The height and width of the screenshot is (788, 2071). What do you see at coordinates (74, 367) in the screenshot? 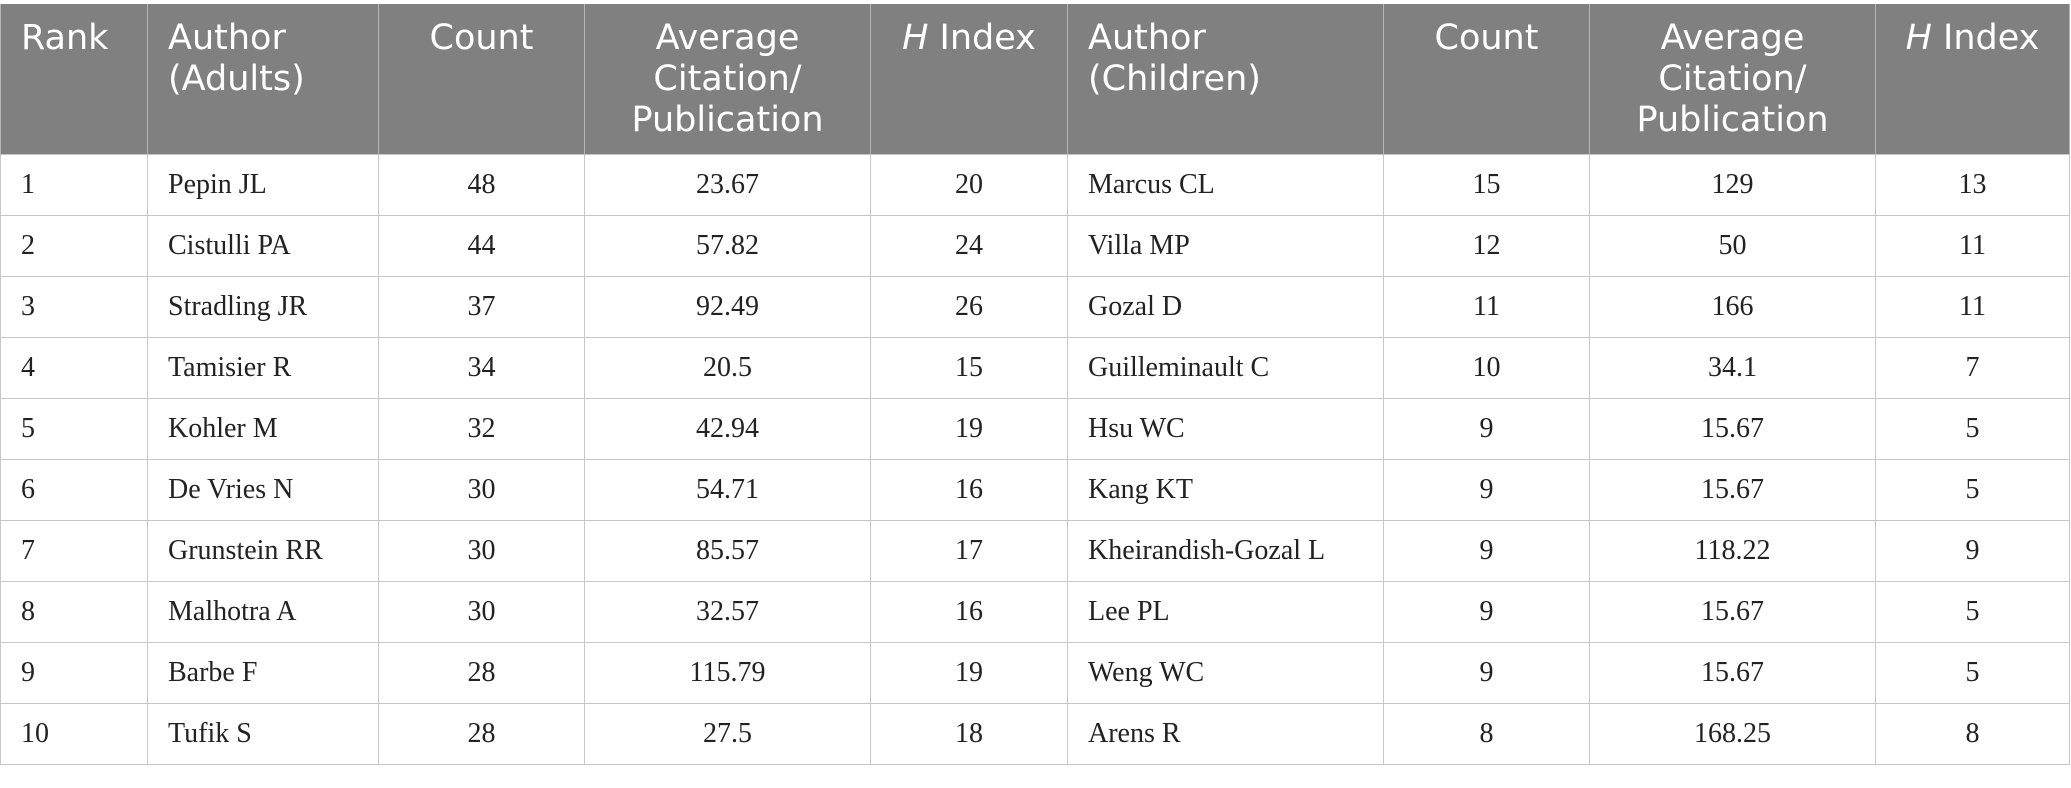
I see `cell-rank: 4` at bounding box center [74, 367].